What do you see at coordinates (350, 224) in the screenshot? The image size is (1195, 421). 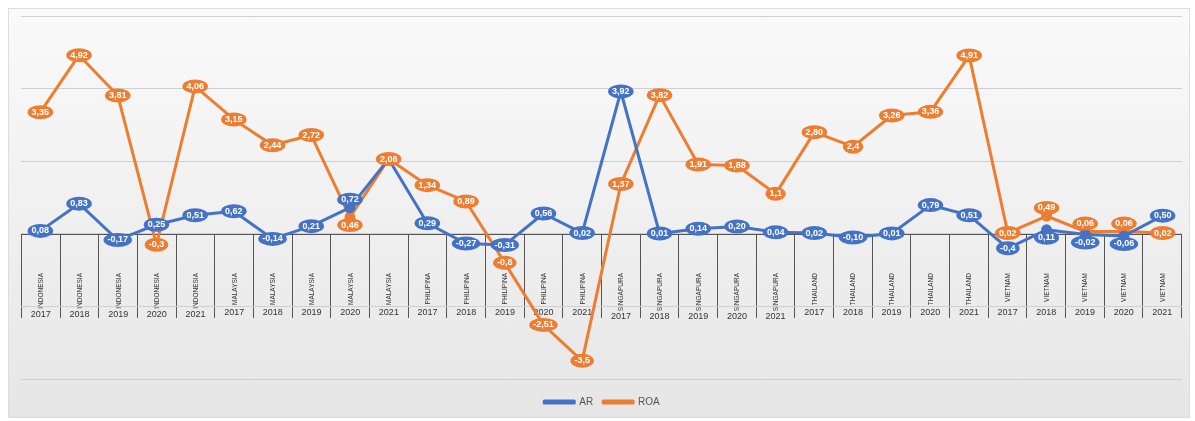 I see `data-label: 0,46` at bounding box center [350, 224].